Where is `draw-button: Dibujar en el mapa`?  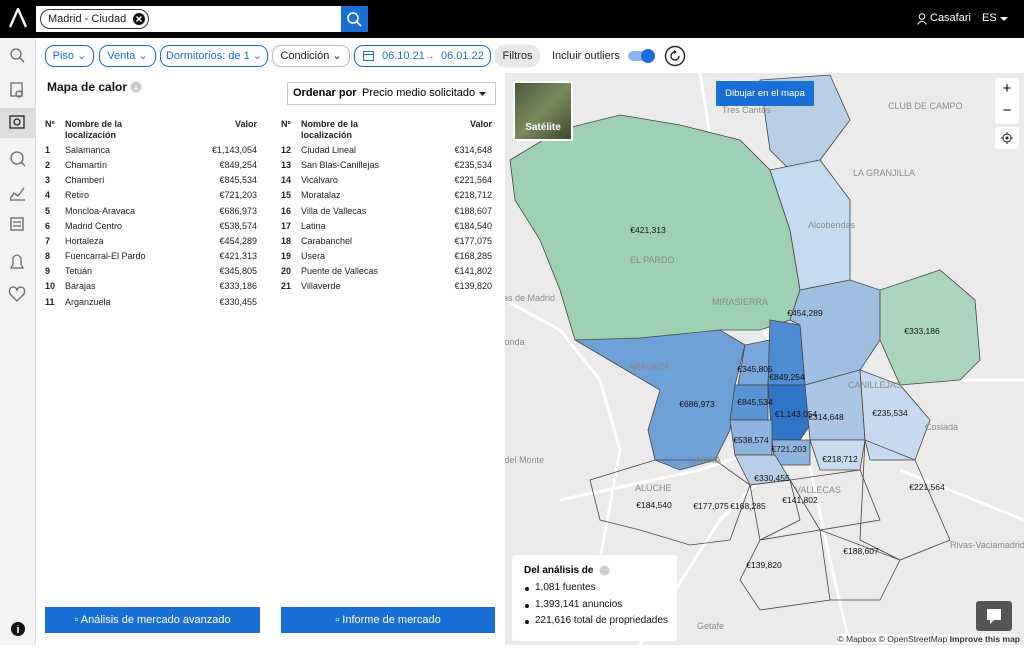 draw-button: Dibujar en el mapa is located at coordinates (765, 93).